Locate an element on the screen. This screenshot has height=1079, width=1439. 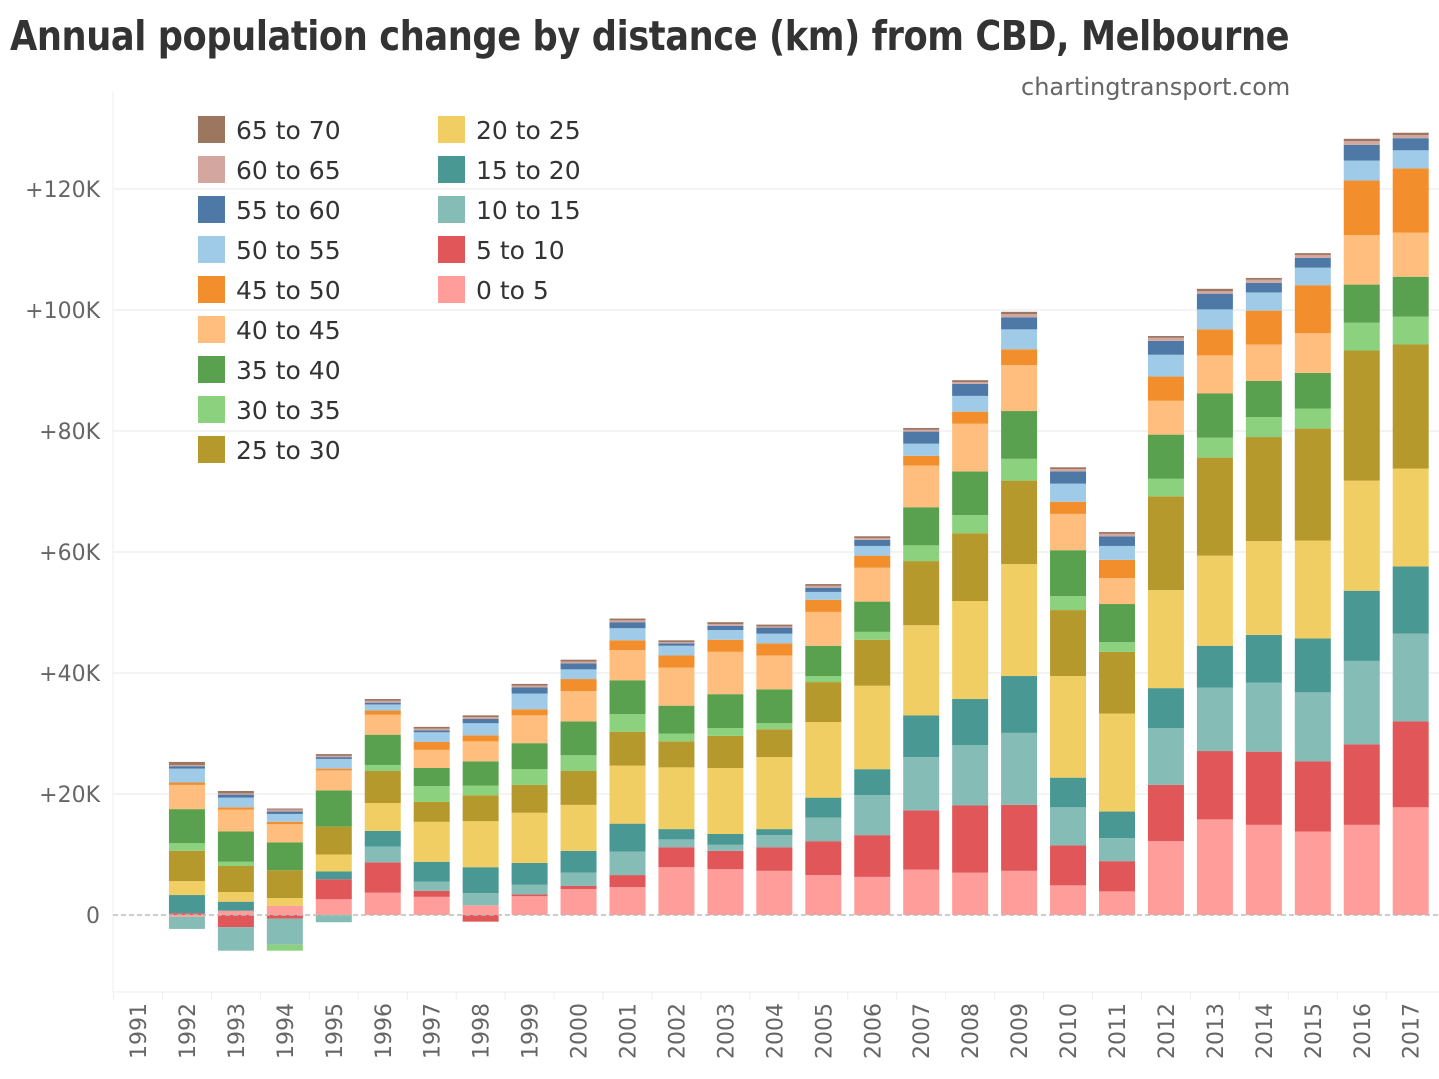
x-tick-label: 2017 is located at coordinates (1412, 1031).